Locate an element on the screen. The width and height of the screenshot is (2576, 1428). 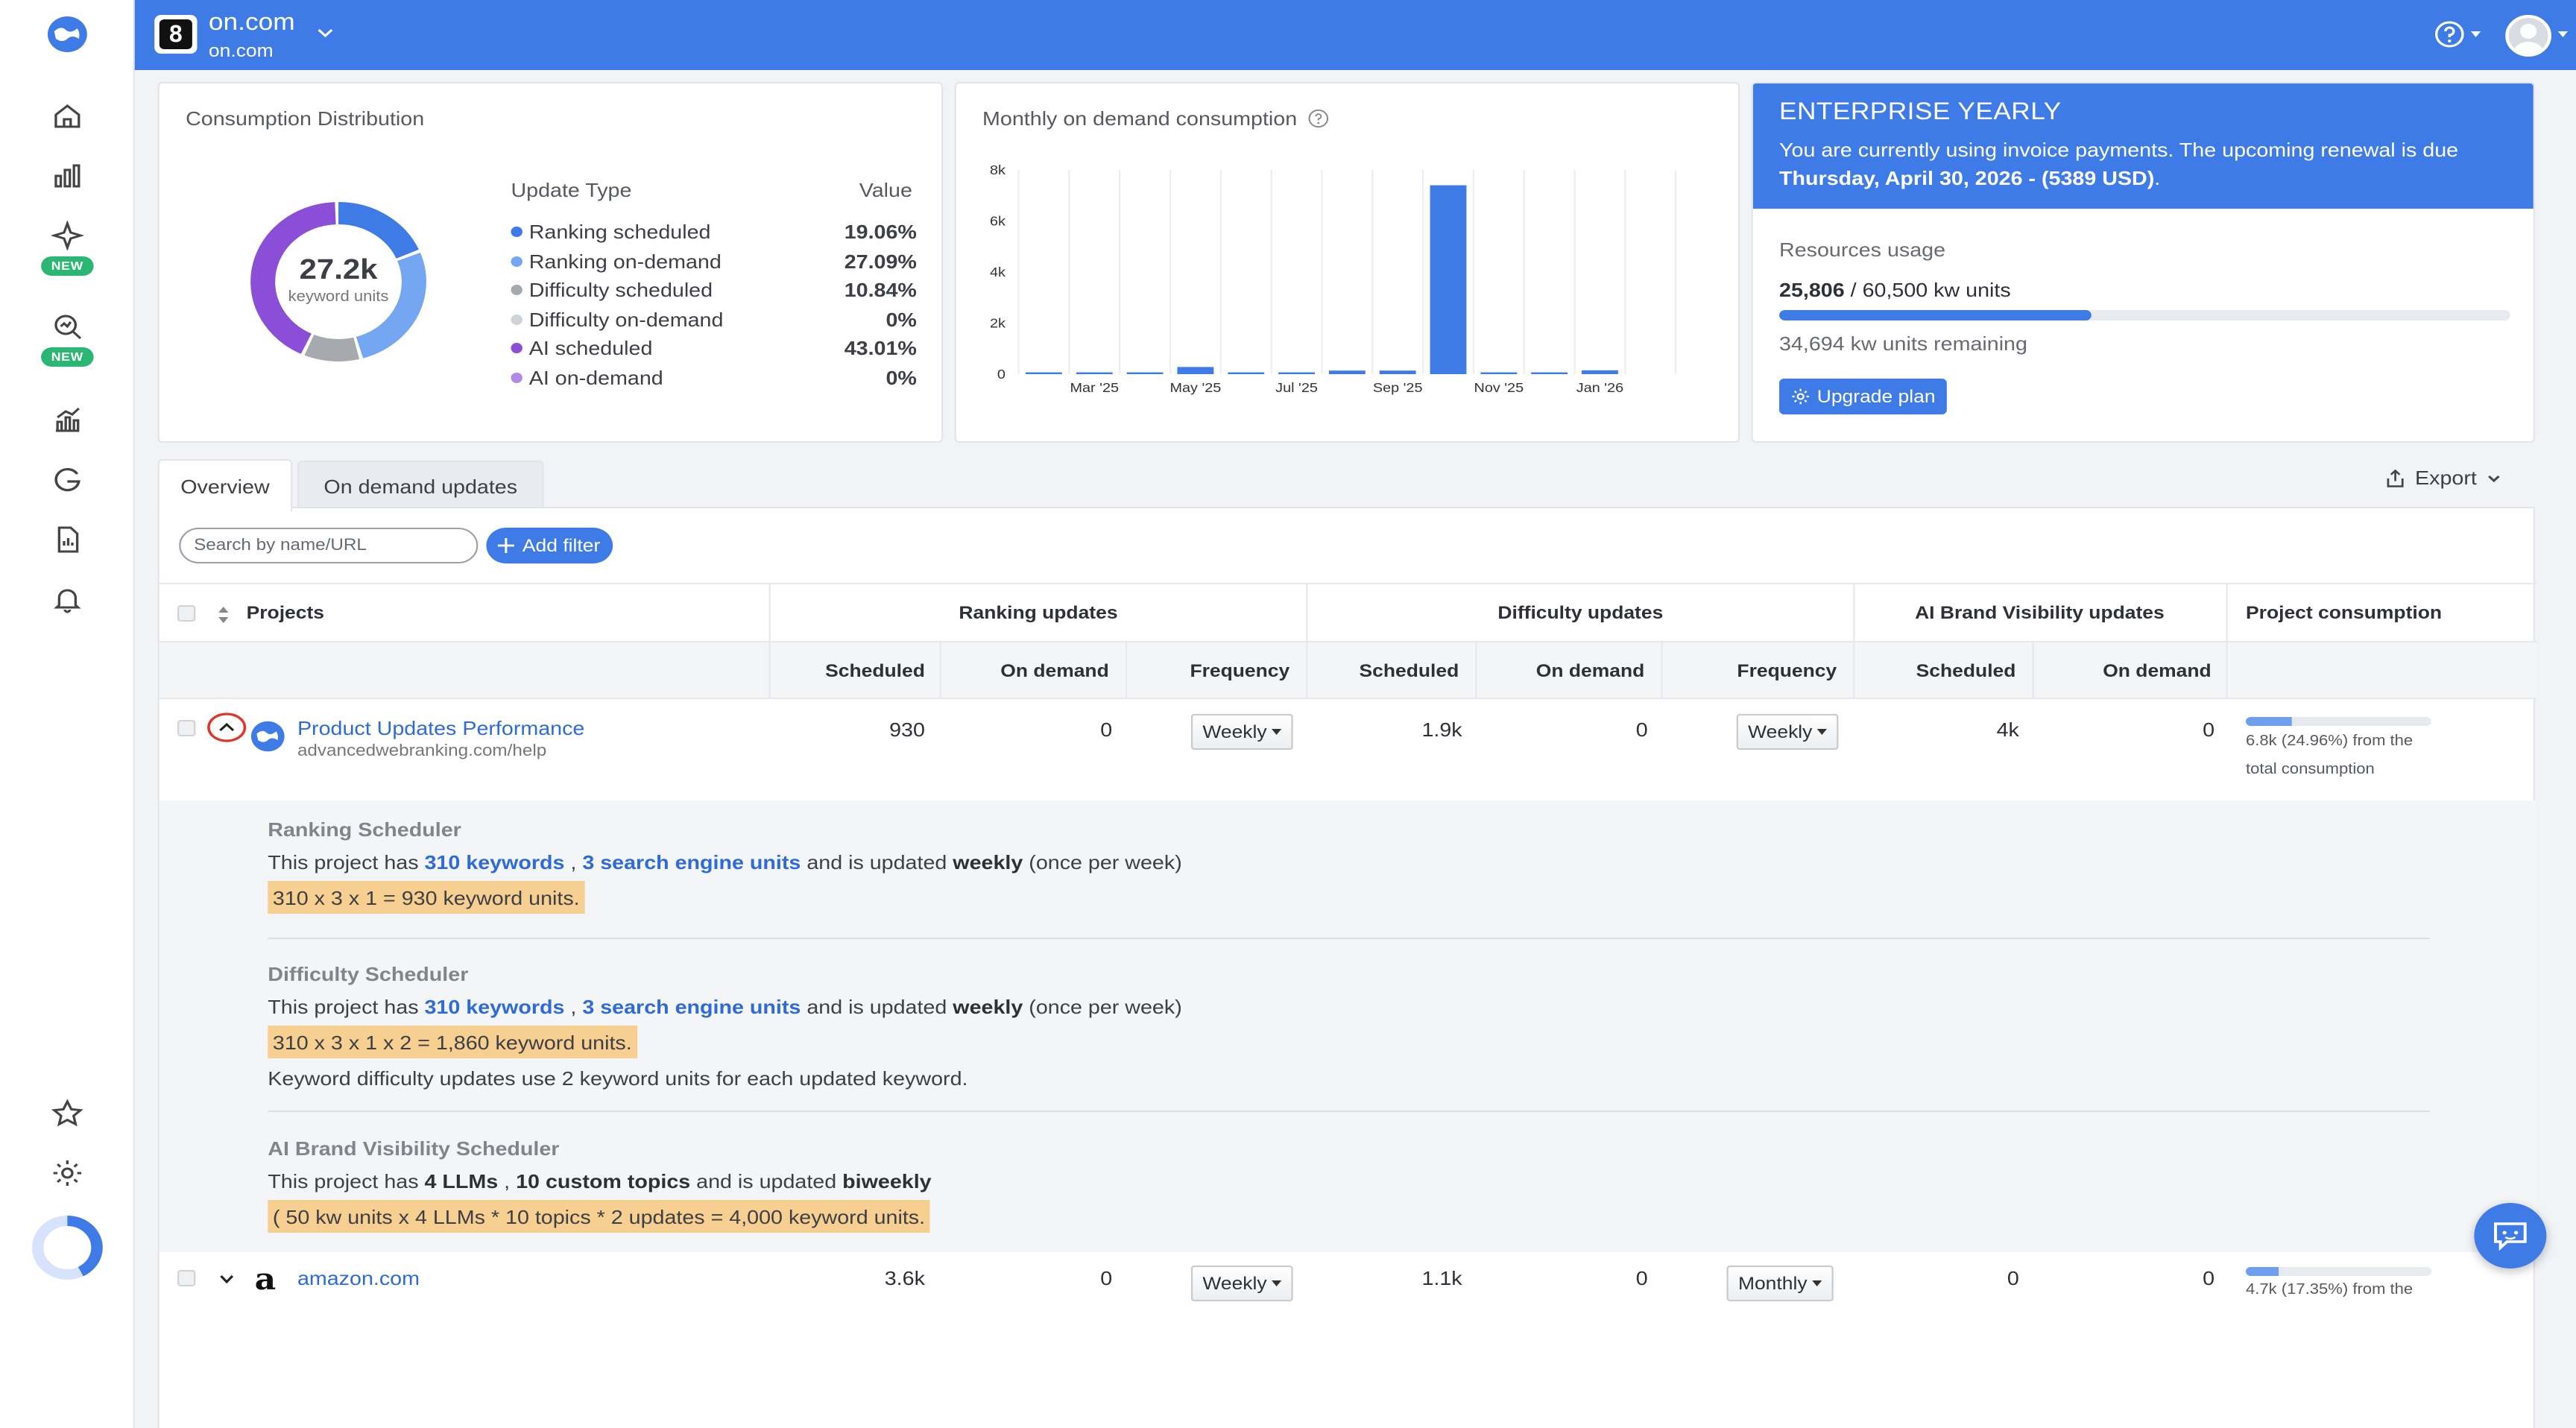
select-all-checkbox is located at coordinates (187, 613).